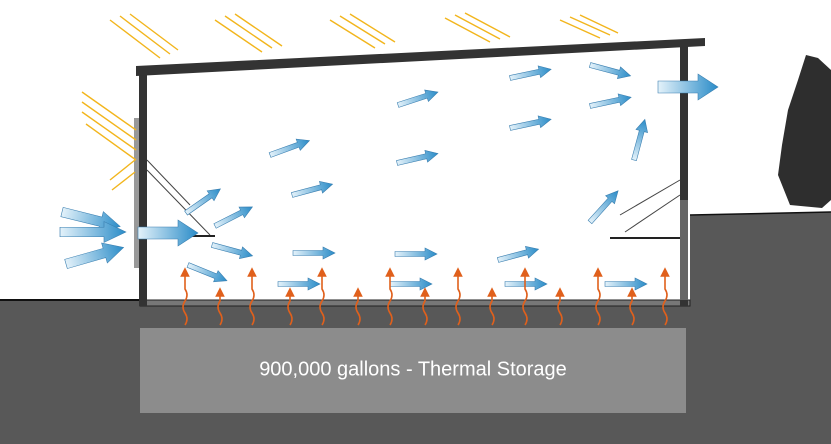  Describe the element at coordinates (425, 296) in the screenshot. I see `heat-rising` at that location.